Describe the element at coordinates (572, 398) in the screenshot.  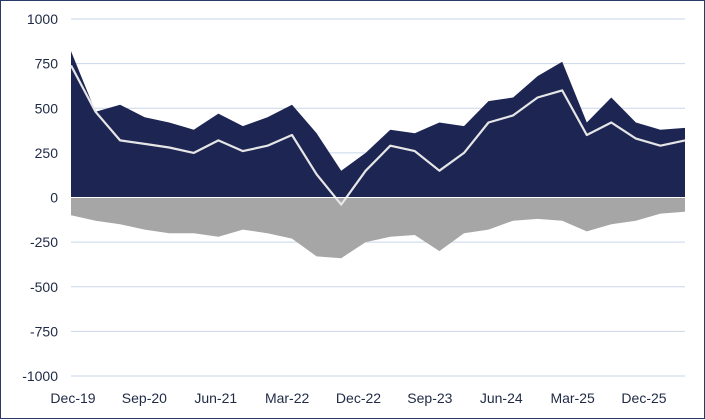
I see `x-tick-label: Mar-25` at that location.